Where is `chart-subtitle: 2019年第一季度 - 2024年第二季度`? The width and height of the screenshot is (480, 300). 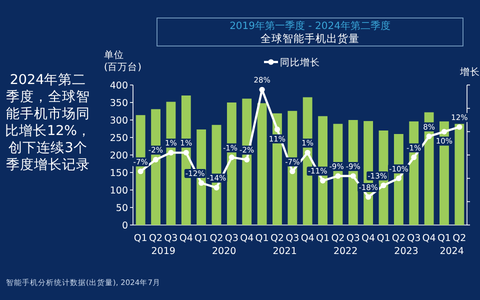 chart-subtitle: 2019年第一季度 - 2024年第二季度 is located at coordinates (310, 26).